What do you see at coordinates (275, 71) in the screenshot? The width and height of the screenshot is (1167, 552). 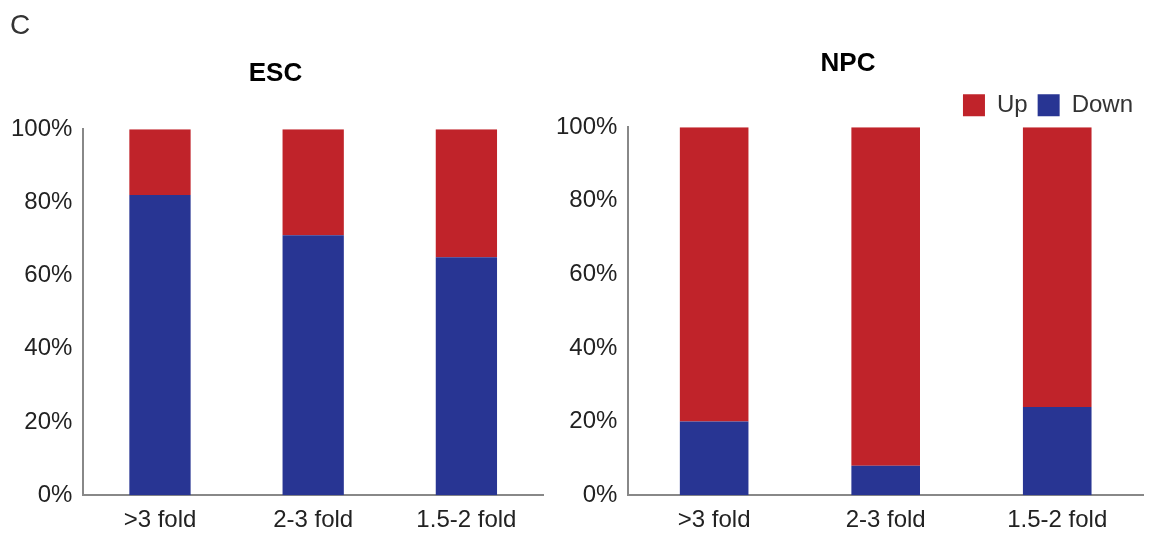 I see `chart-title: ESC` at bounding box center [275, 71].